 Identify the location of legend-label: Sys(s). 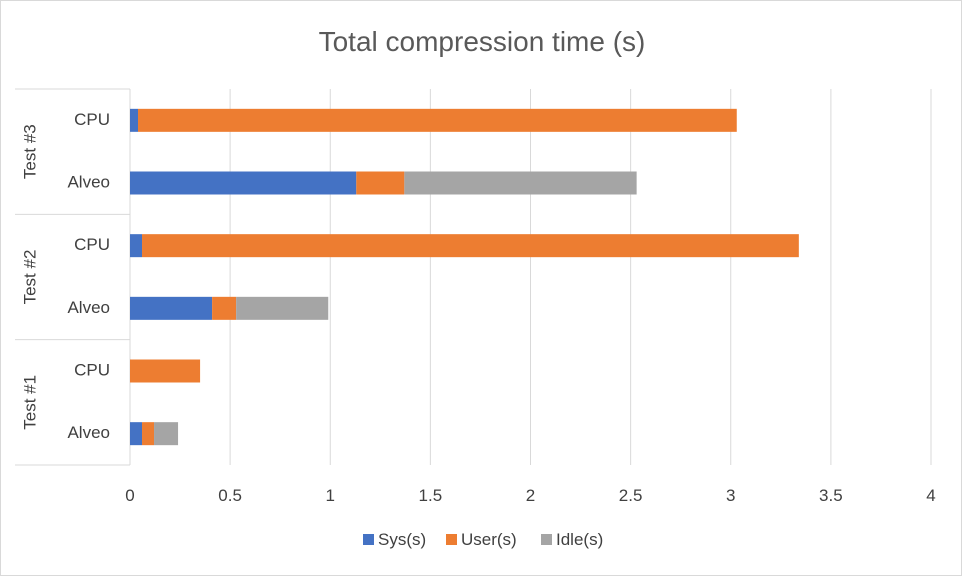
(402, 539).